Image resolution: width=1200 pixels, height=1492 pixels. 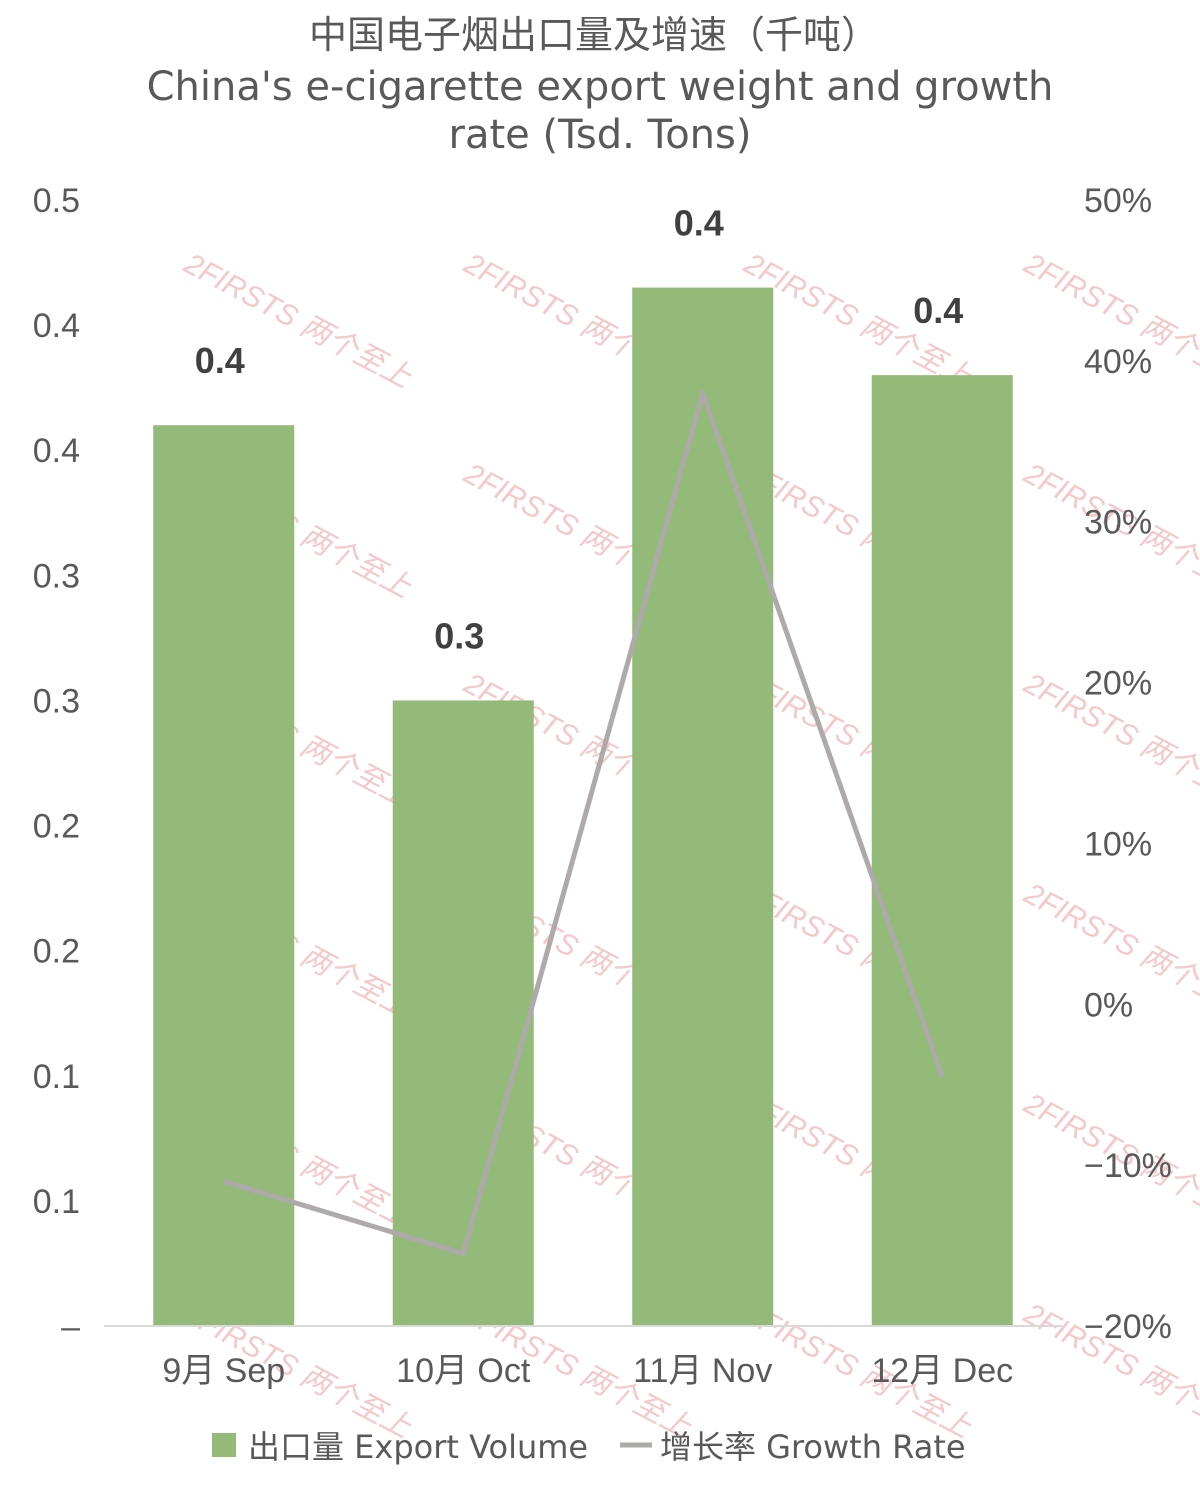 What do you see at coordinates (942, 1371) in the screenshot?
I see `x-category-label: 12月 Dec` at bounding box center [942, 1371].